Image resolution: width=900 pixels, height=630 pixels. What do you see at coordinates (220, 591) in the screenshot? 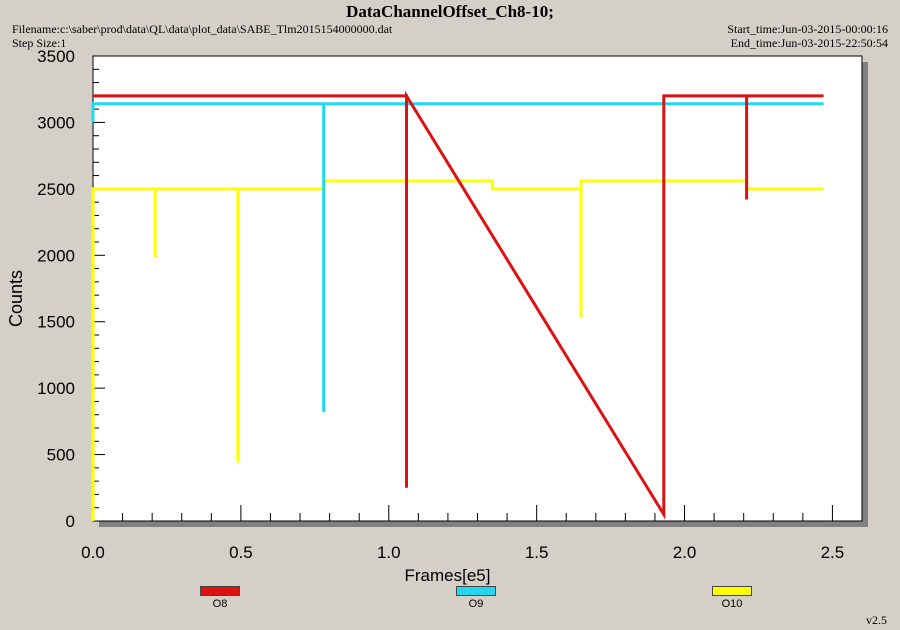
I see `legend-swatch-o8` at bounding box center [220, 591].